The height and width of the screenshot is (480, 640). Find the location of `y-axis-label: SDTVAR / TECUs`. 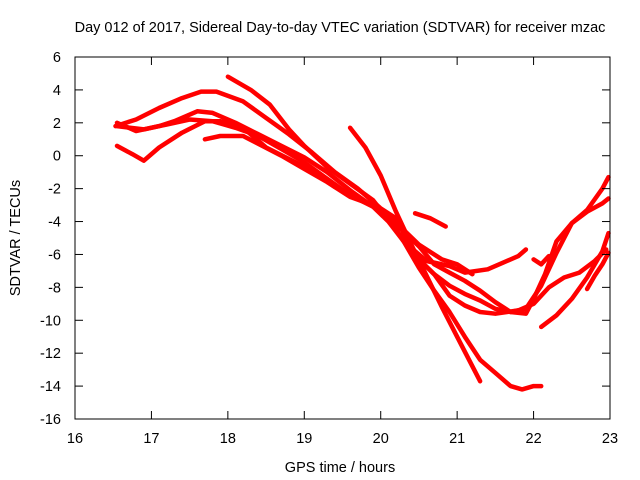

y-axis-label: SDTVAR / TECUs is located at coordinates (16, 238).